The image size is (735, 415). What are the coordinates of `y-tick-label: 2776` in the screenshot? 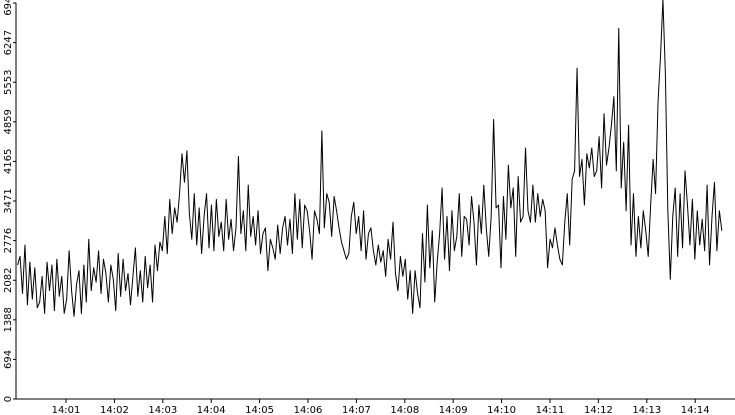 It's located at (8, 240).